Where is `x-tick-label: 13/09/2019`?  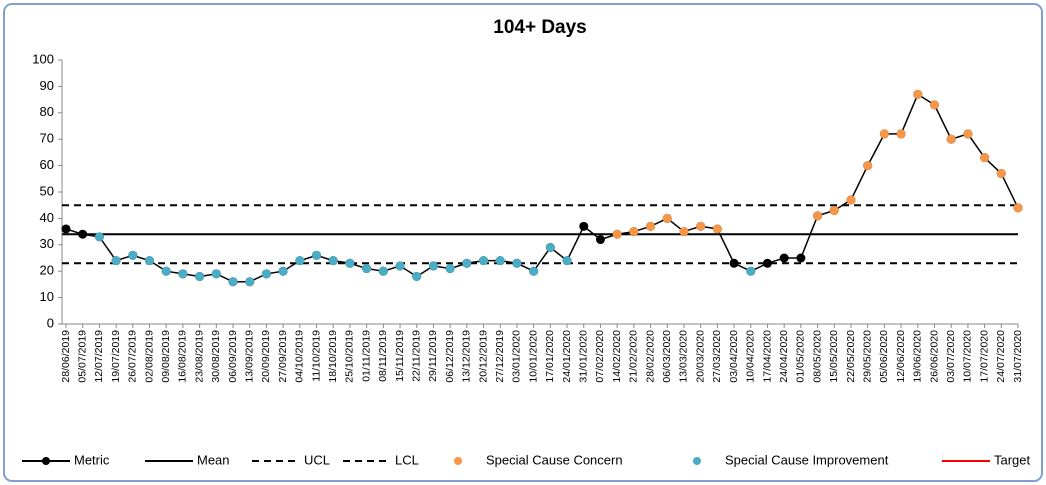
x-tick-label: 13/09/2019 is located at coordinates (250, 356).